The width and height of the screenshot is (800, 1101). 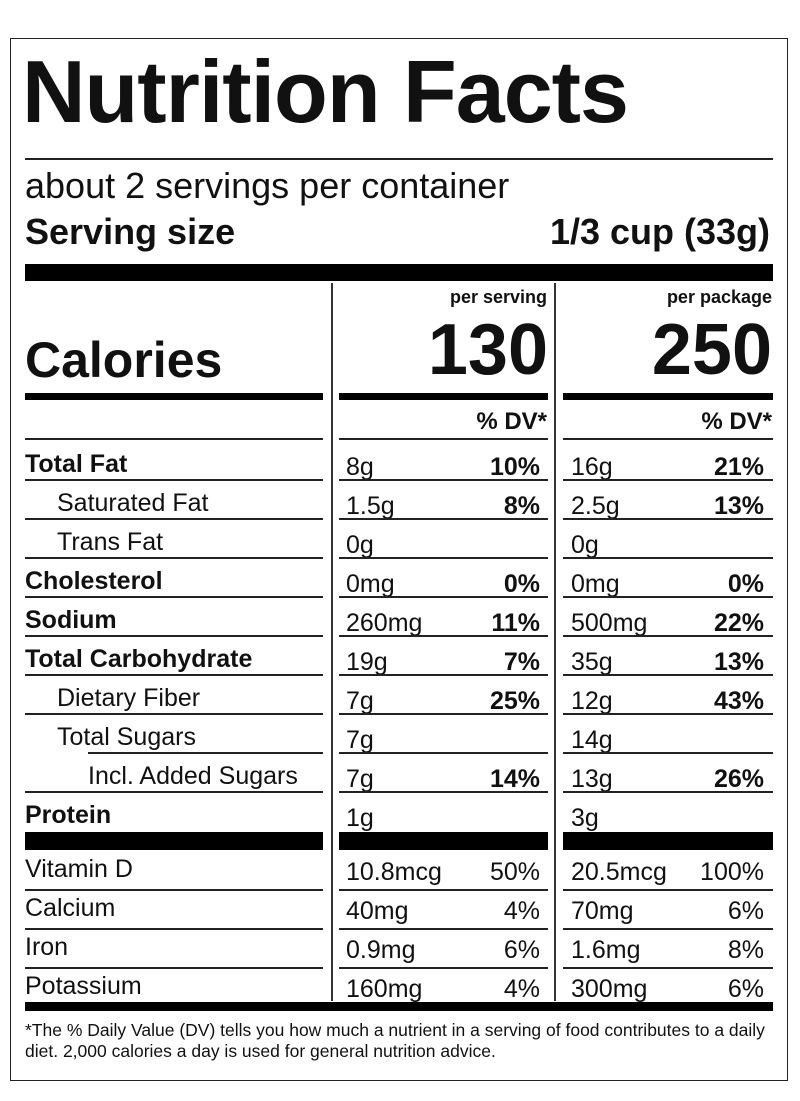 What do you see at coordinates (592, 662) in the screenshot?
I see `nutrient-package-amount: 35g` at bounding box center [592, 662].